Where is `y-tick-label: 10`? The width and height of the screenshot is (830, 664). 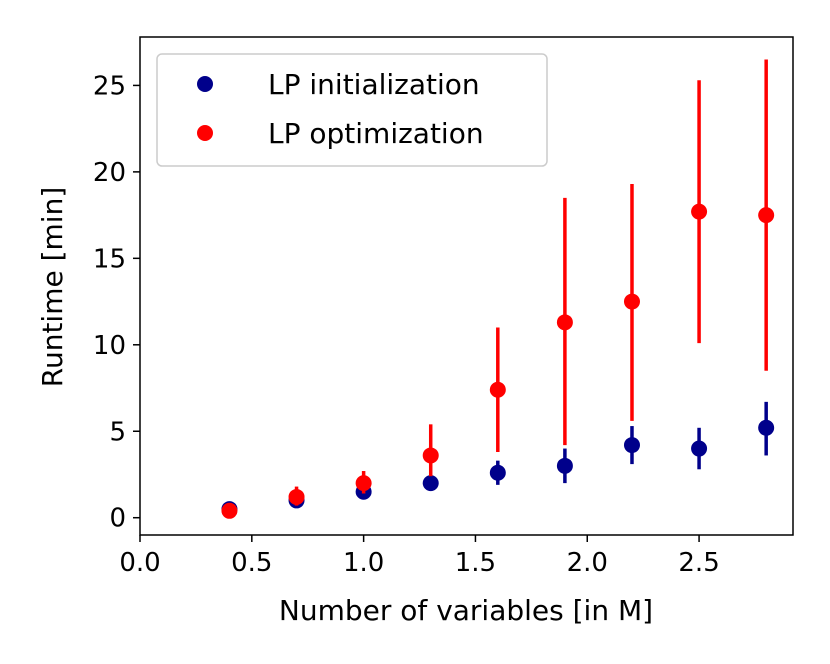 y-tick-label: 10 is located at coordinates (109, 346).